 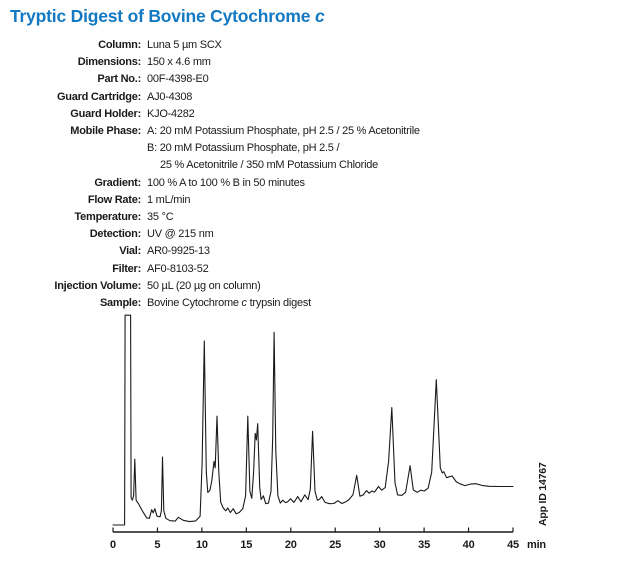 I want to click on param-label-vial: Vial:, so click(x=130, y=251).